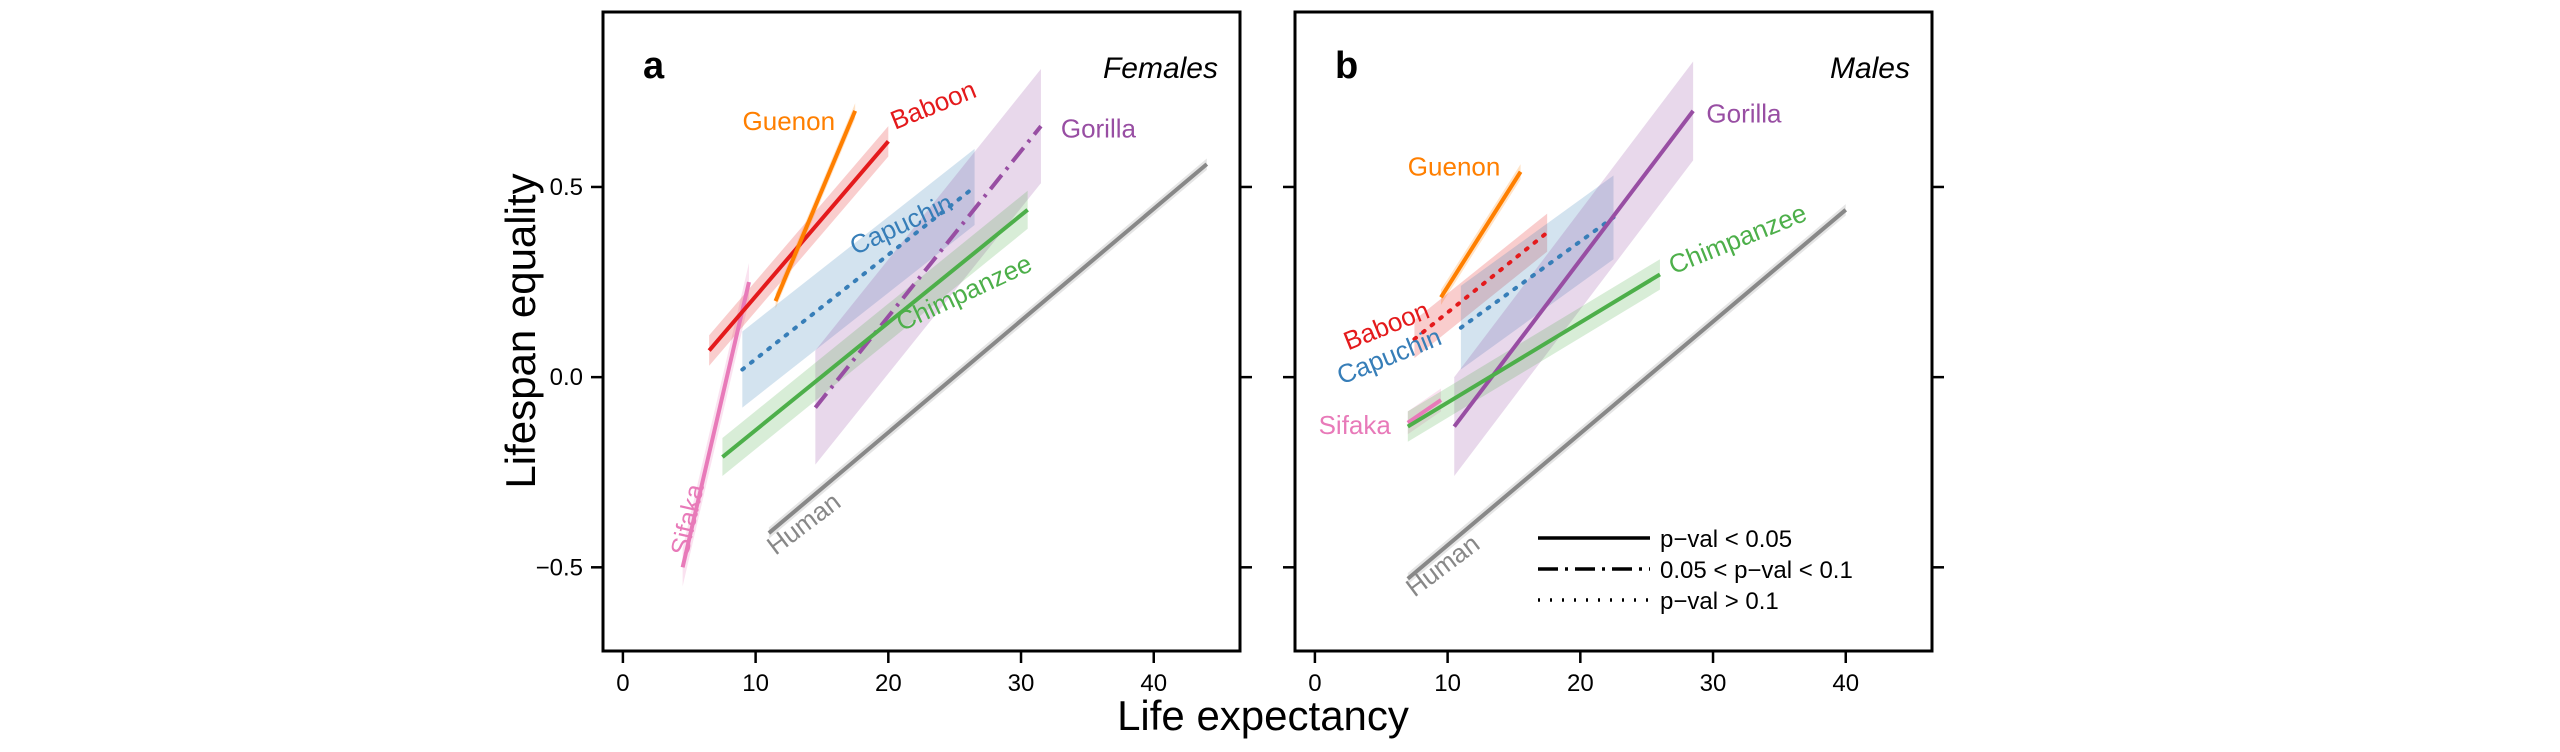  What do you see at coordinates (1442, 565) in the screenshot?
I see `series-label-human: Human` at bounding box center [1442, 565].